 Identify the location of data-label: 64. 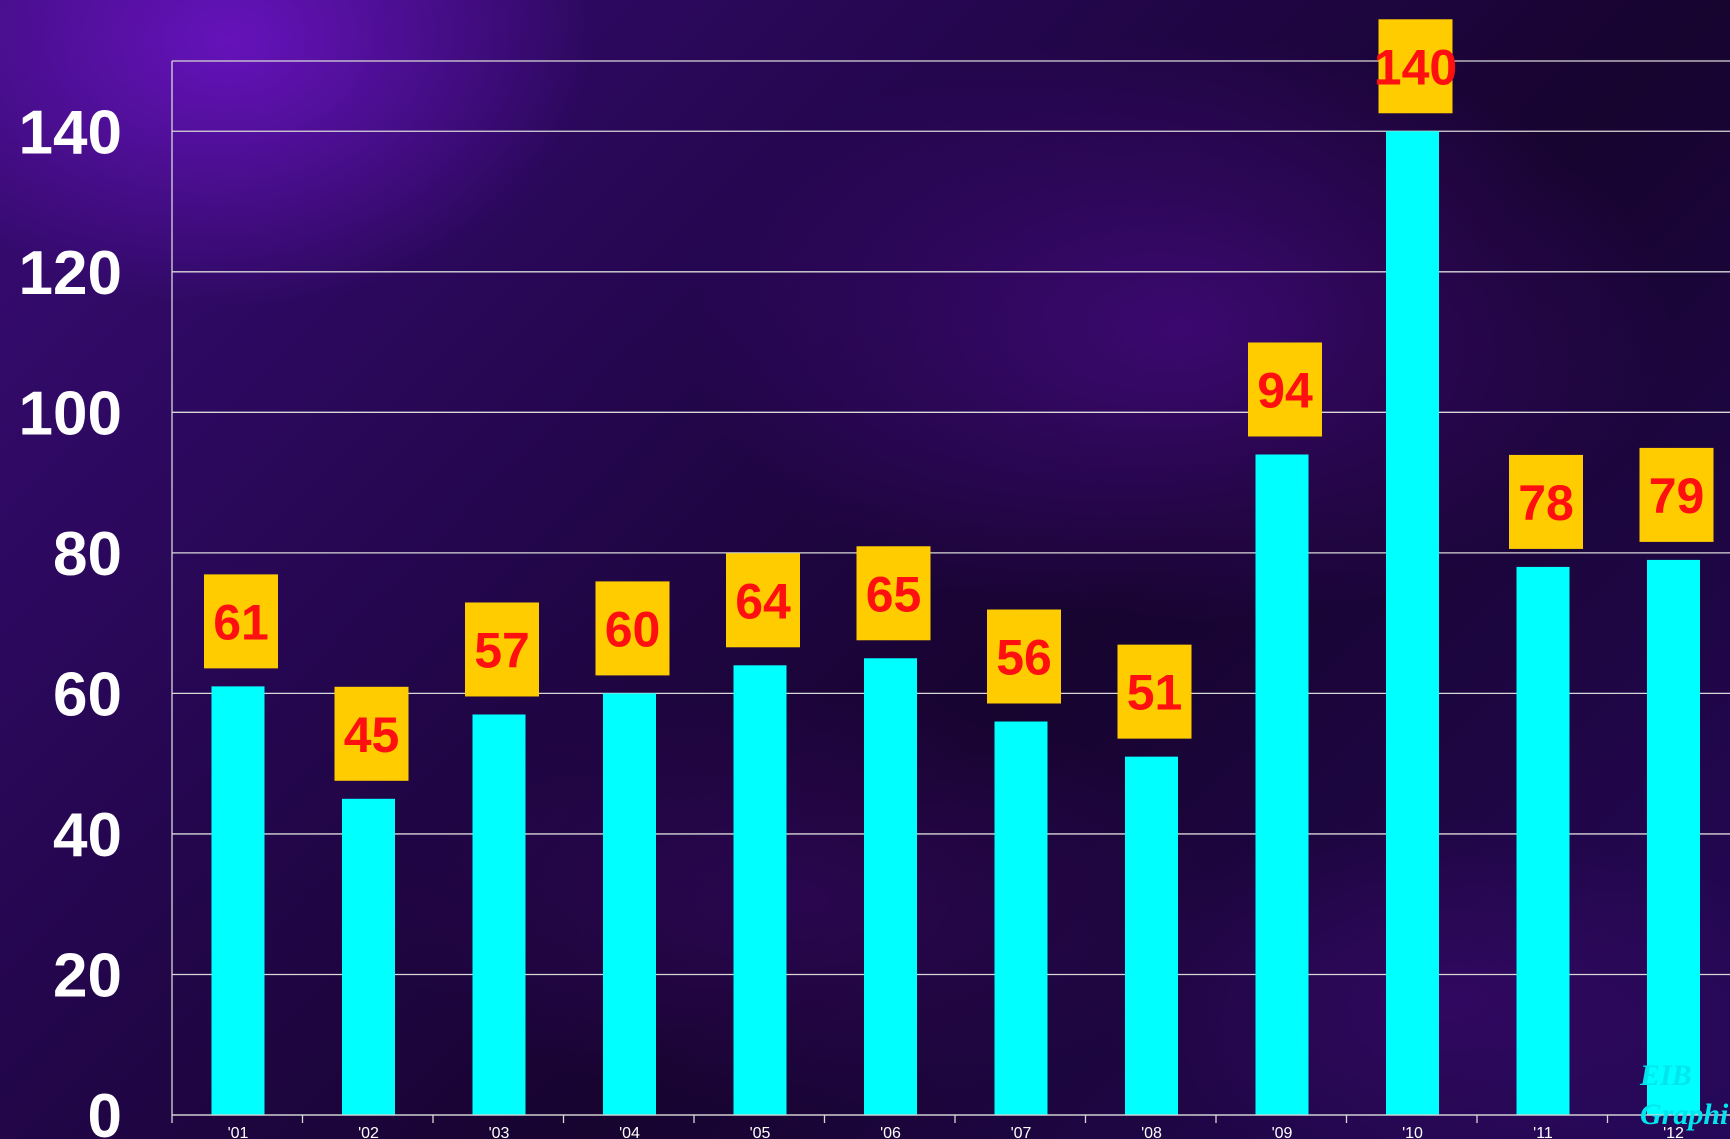
(763, 601).